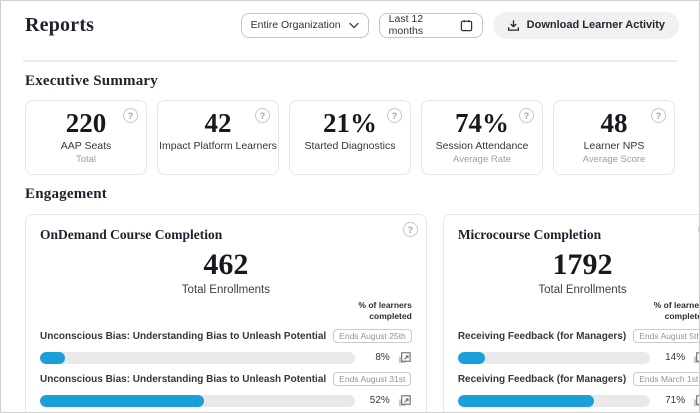 The width and height of the screenshot is (700, 413). I want to click on stat-label: AAP Seats, so click(86, 146).